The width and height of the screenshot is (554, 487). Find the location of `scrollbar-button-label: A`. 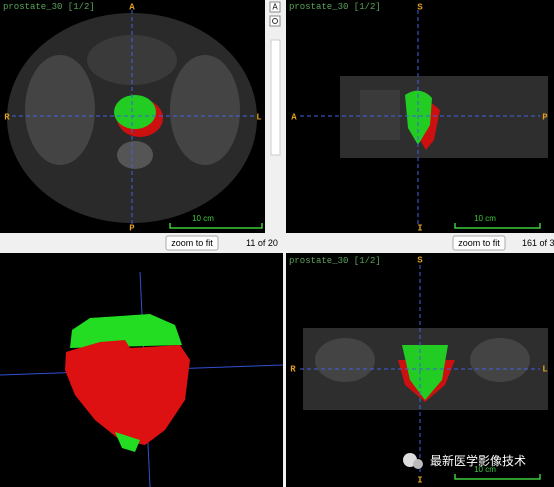

scrollbar-button-label: A is located at coordinates (275, 7).